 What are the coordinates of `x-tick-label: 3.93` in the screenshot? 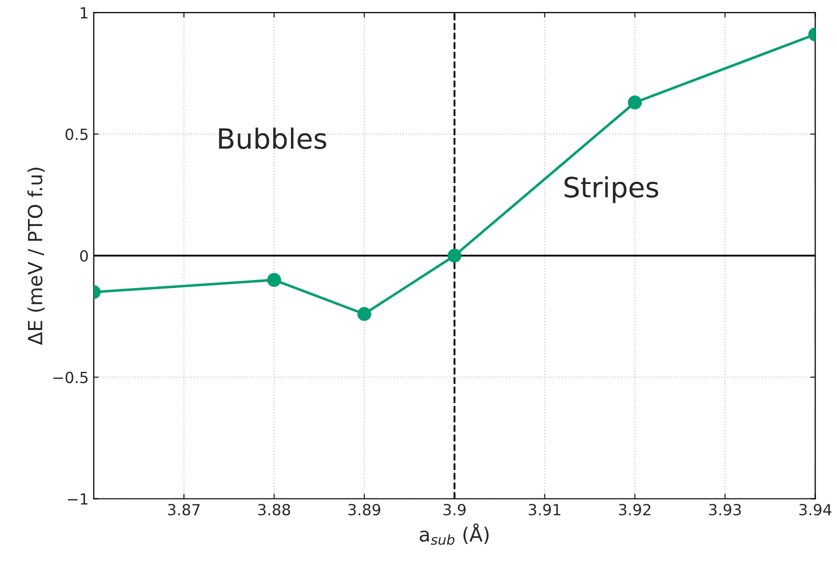 It's located at (725, 510).